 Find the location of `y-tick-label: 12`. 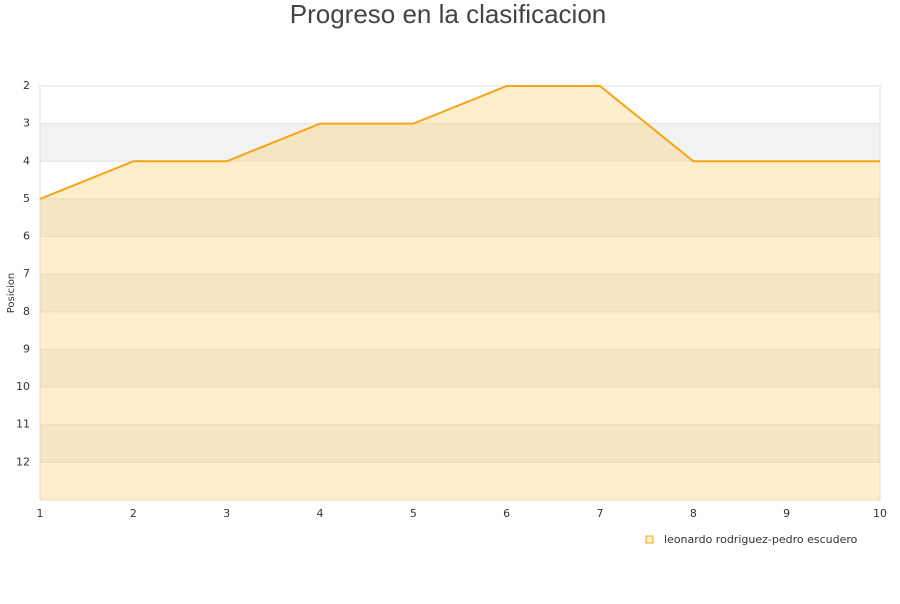

y-tick-label: 12 is located at coordinates (23, 461).